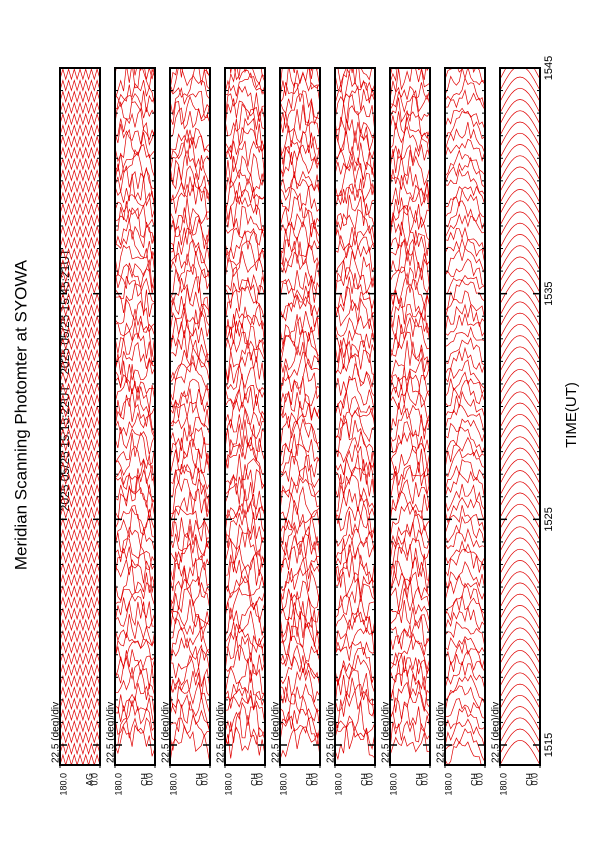 The width and height of the screenshot is (595, 842). What do you see at coordinates (571, 415) in the screenshot?
I see `x-axis-label: TIME(UT)` at bounding box center [571, 415].